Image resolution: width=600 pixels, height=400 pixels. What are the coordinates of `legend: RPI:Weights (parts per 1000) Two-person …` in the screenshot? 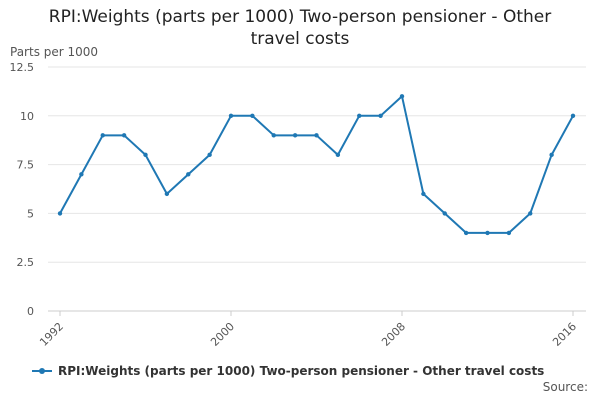 It's located at (288, 371).